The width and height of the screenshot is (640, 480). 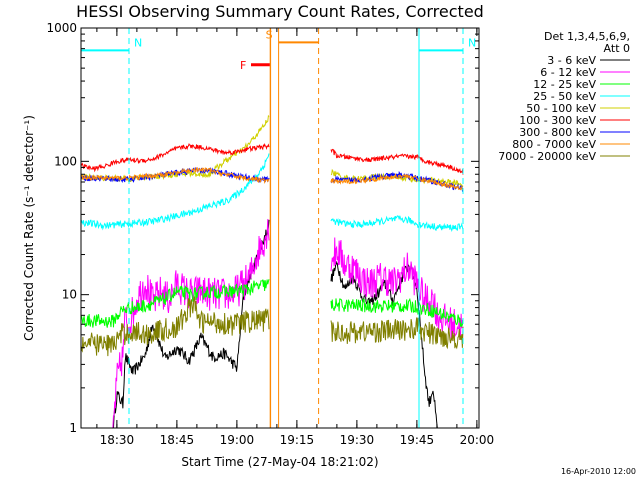 What do you see at coordinates (357, 440) in the screenshot?
I see `x-tick-label-4: 19:30` at bounding box center [357, 440].